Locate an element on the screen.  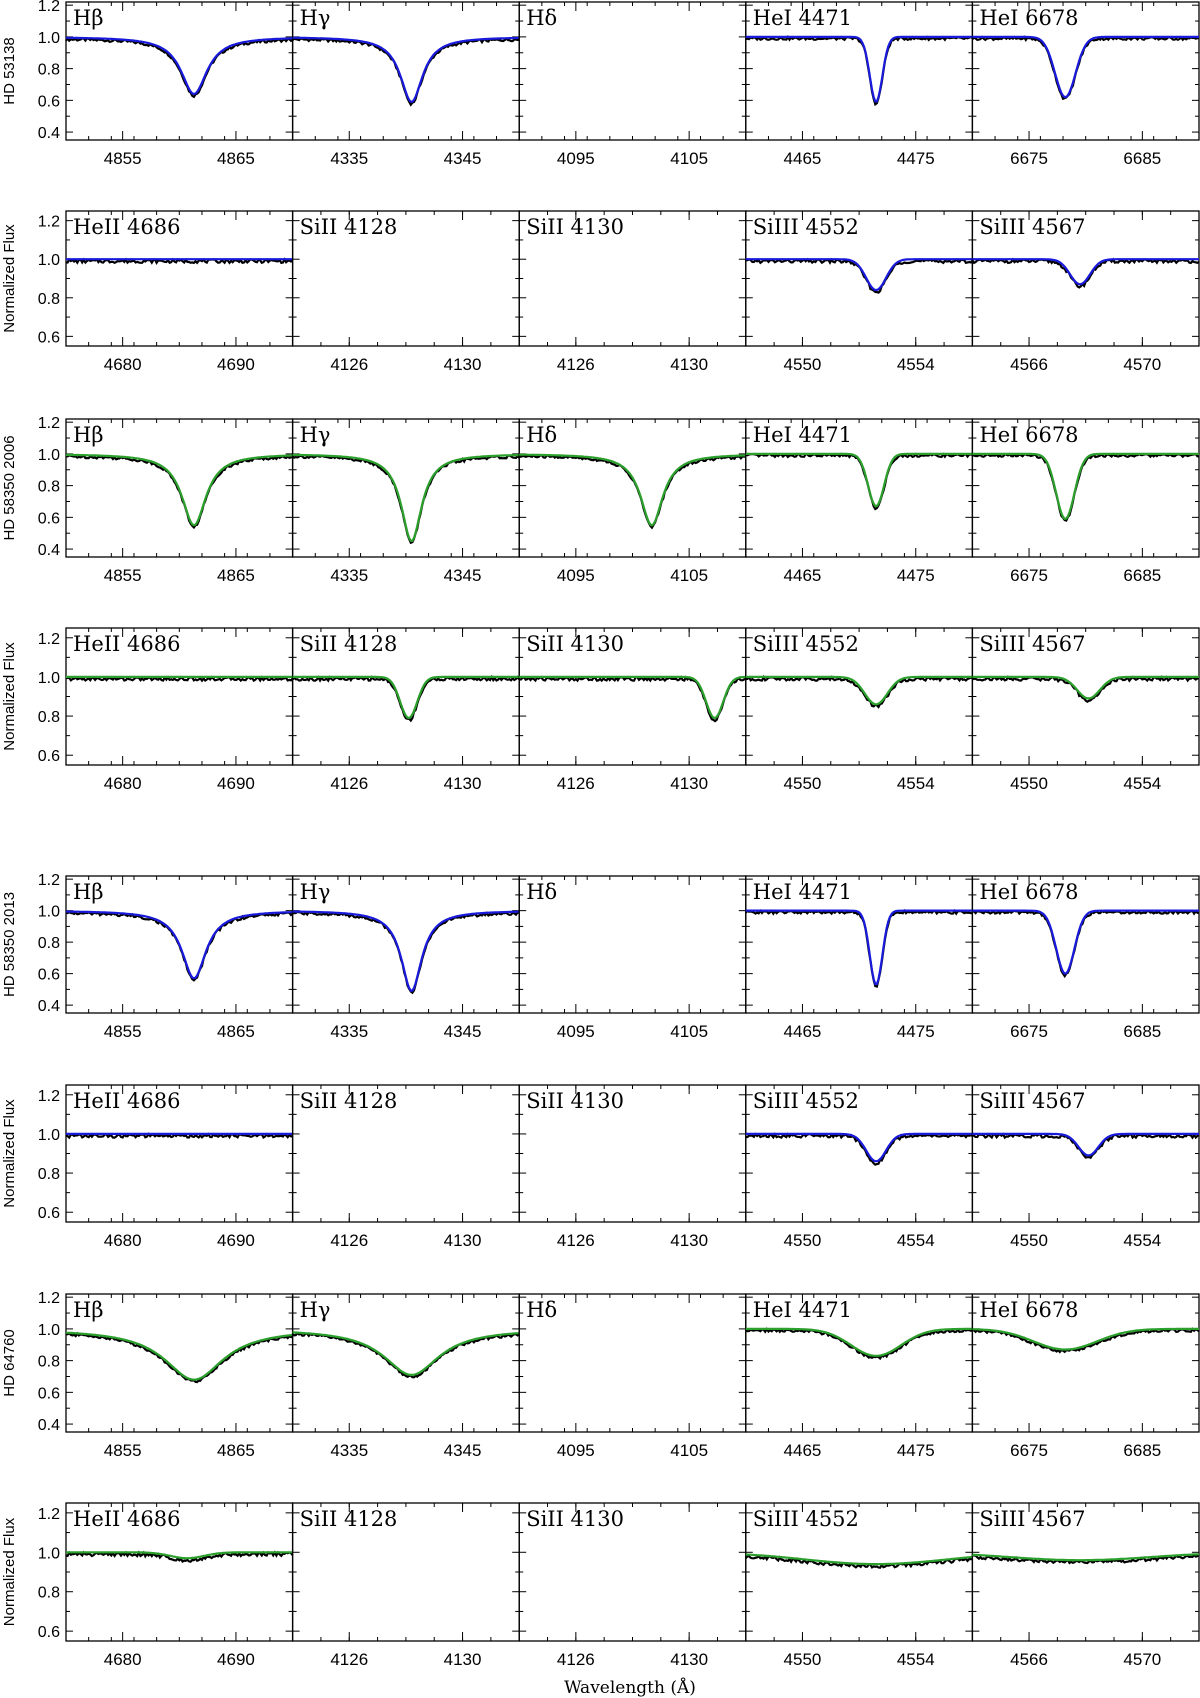
line-label: HeI 4471 is located at coordinates (802, 435).